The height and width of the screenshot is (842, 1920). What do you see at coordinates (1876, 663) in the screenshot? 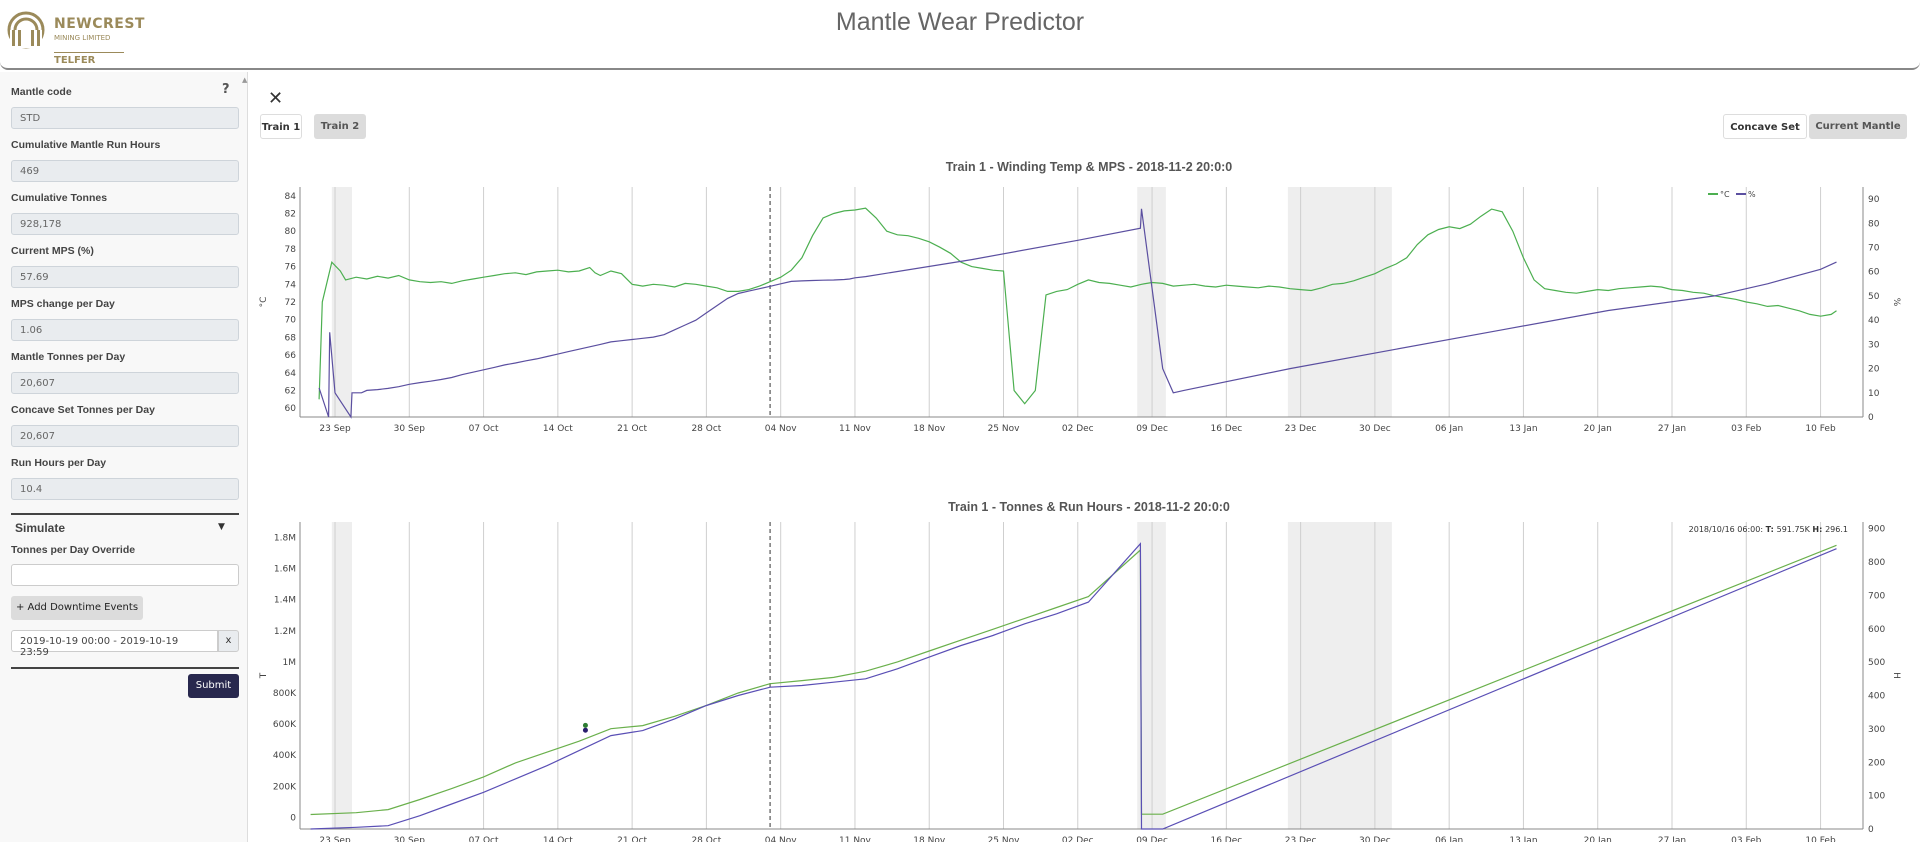
I see `y2-tick-label: 500` at bounding box center [1876, 663].